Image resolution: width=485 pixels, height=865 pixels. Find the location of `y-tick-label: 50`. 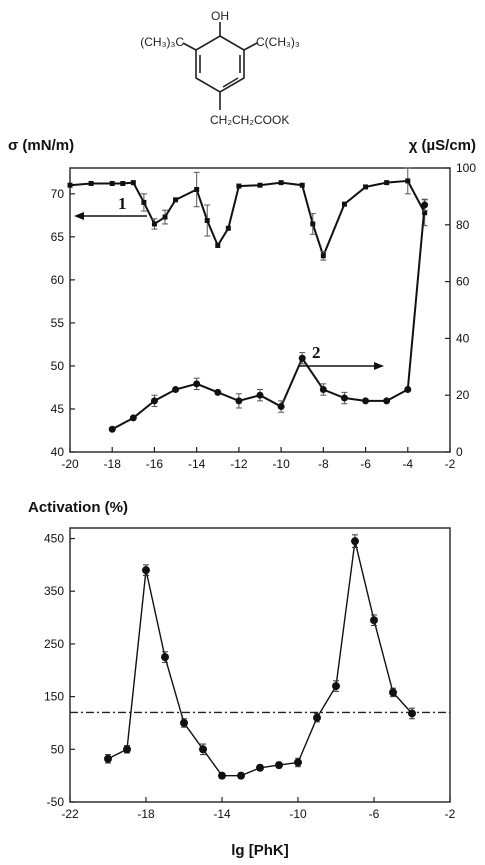

y-tick-label: 50 is located at coordinates (58, 749).